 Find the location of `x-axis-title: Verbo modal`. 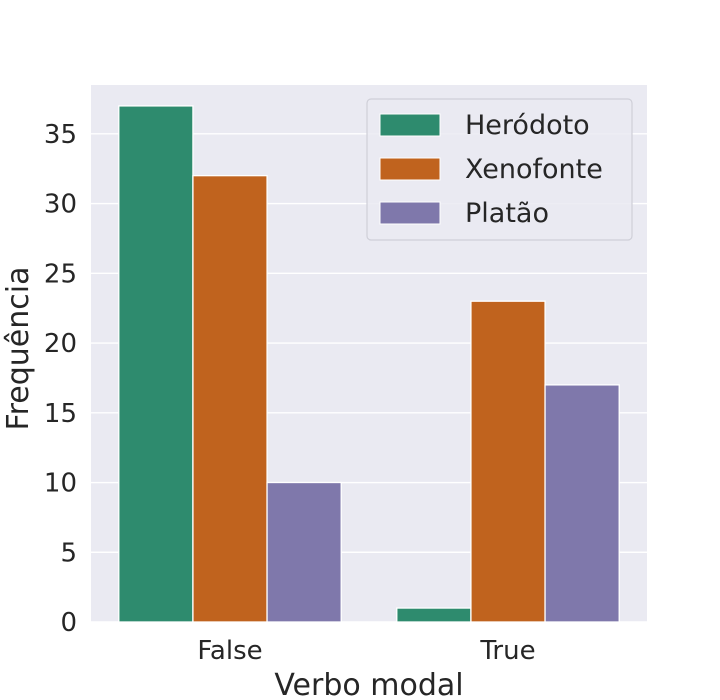

x-axis-title: Verbo modal is located at coordinates (368, 684).